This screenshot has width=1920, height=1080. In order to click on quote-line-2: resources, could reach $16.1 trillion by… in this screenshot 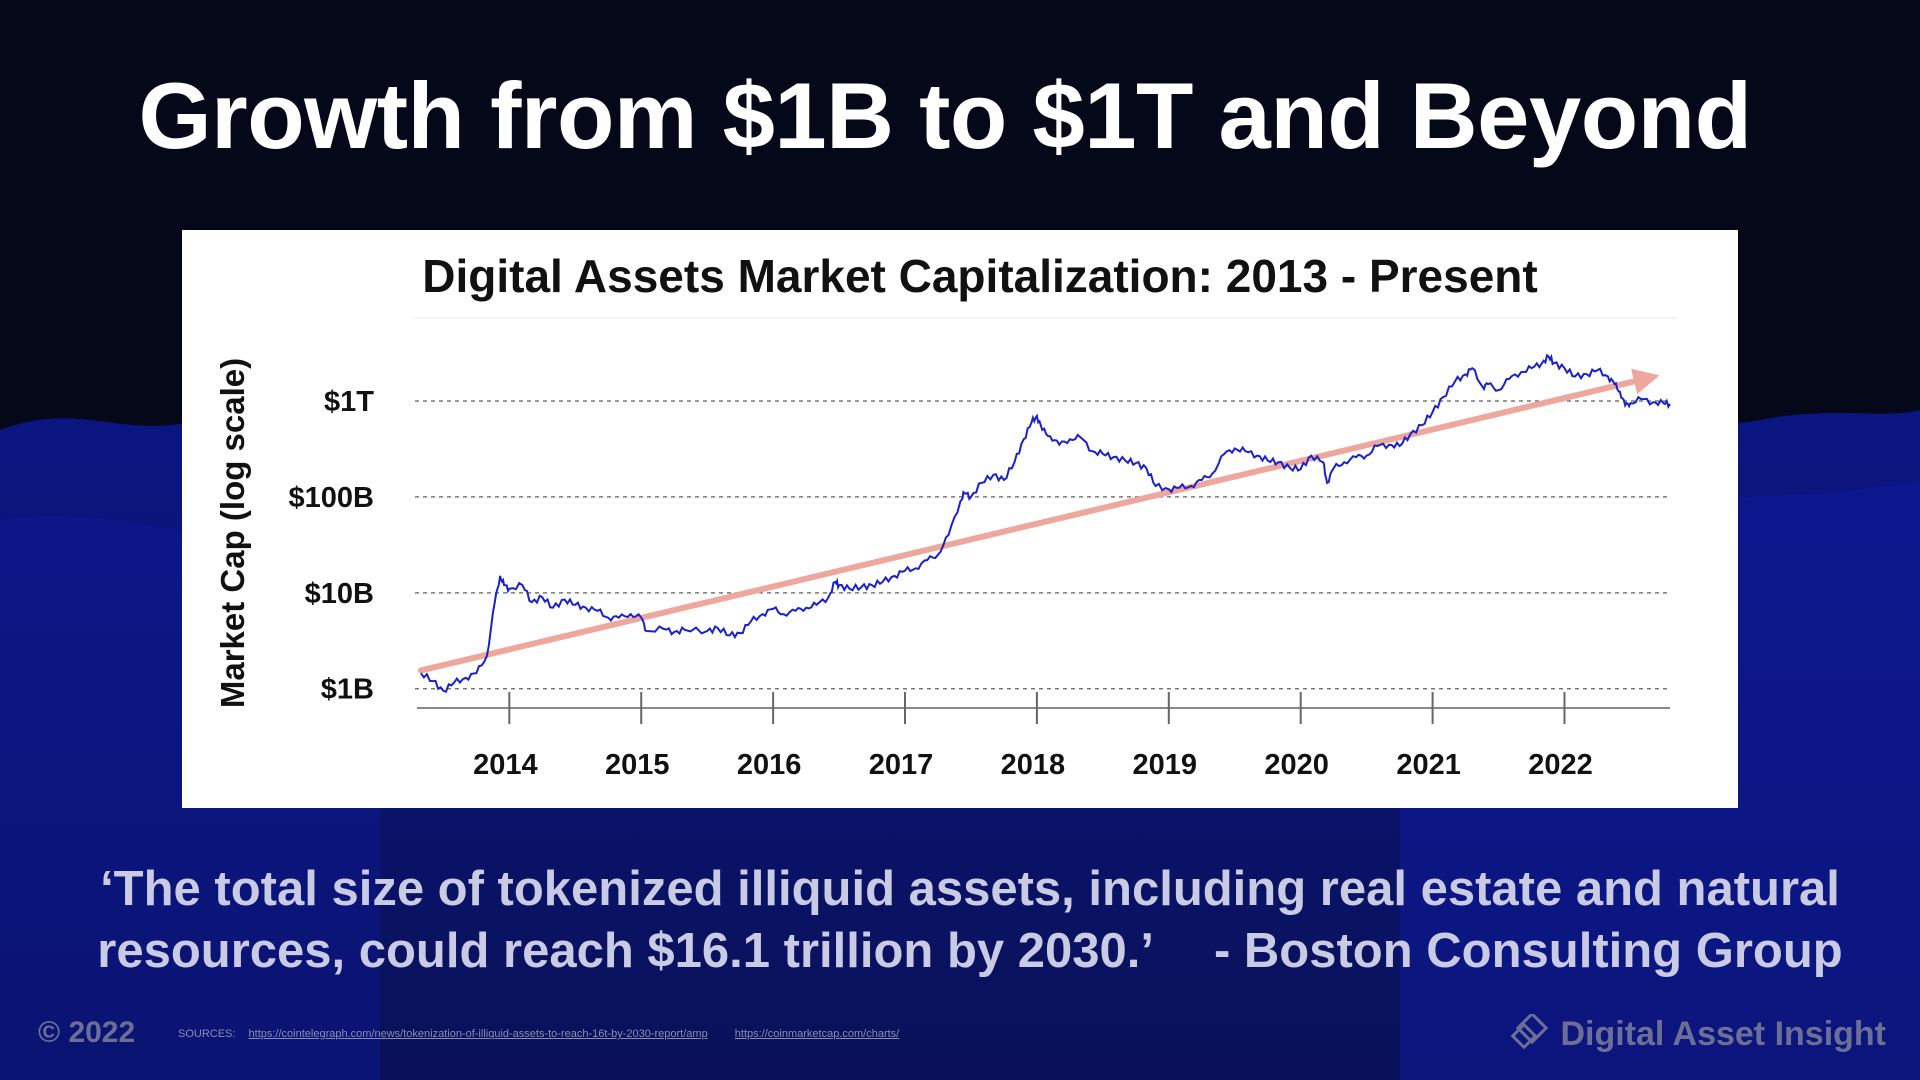, I will do `click(970, 951)`.